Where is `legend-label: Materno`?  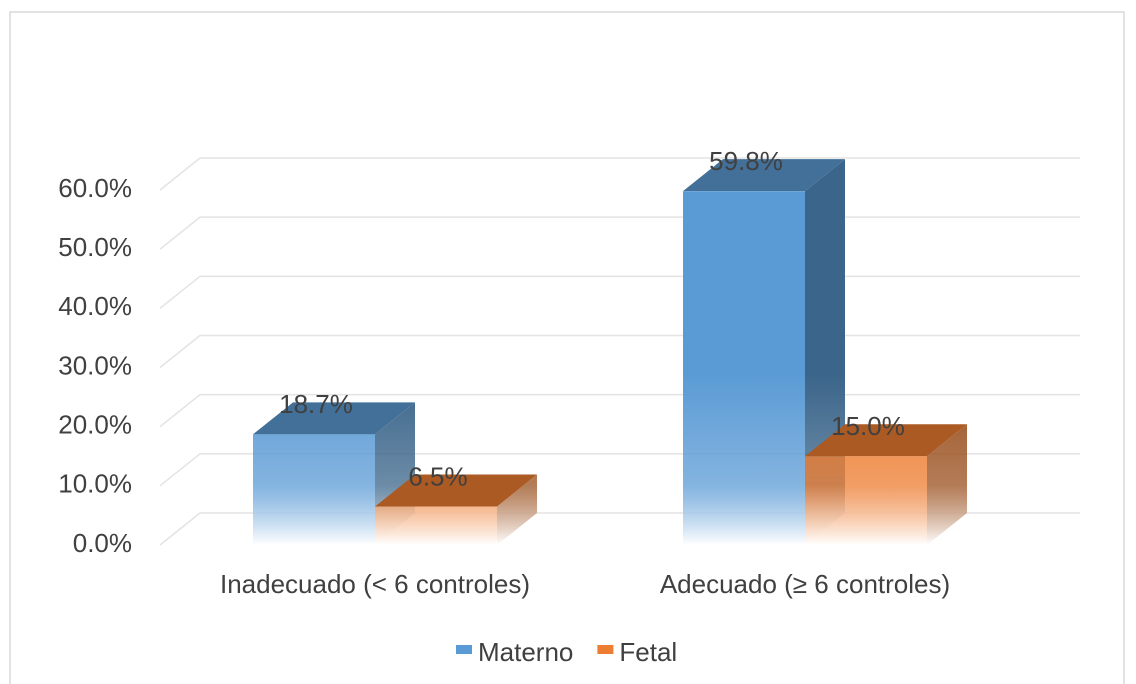
legend-label: Materno is located at coordinates (525, 652).